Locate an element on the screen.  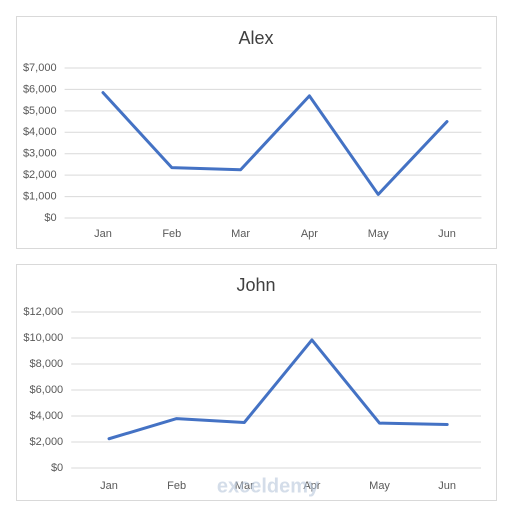
y-tick-label: $3,000 is located at coordinates (40, 154).